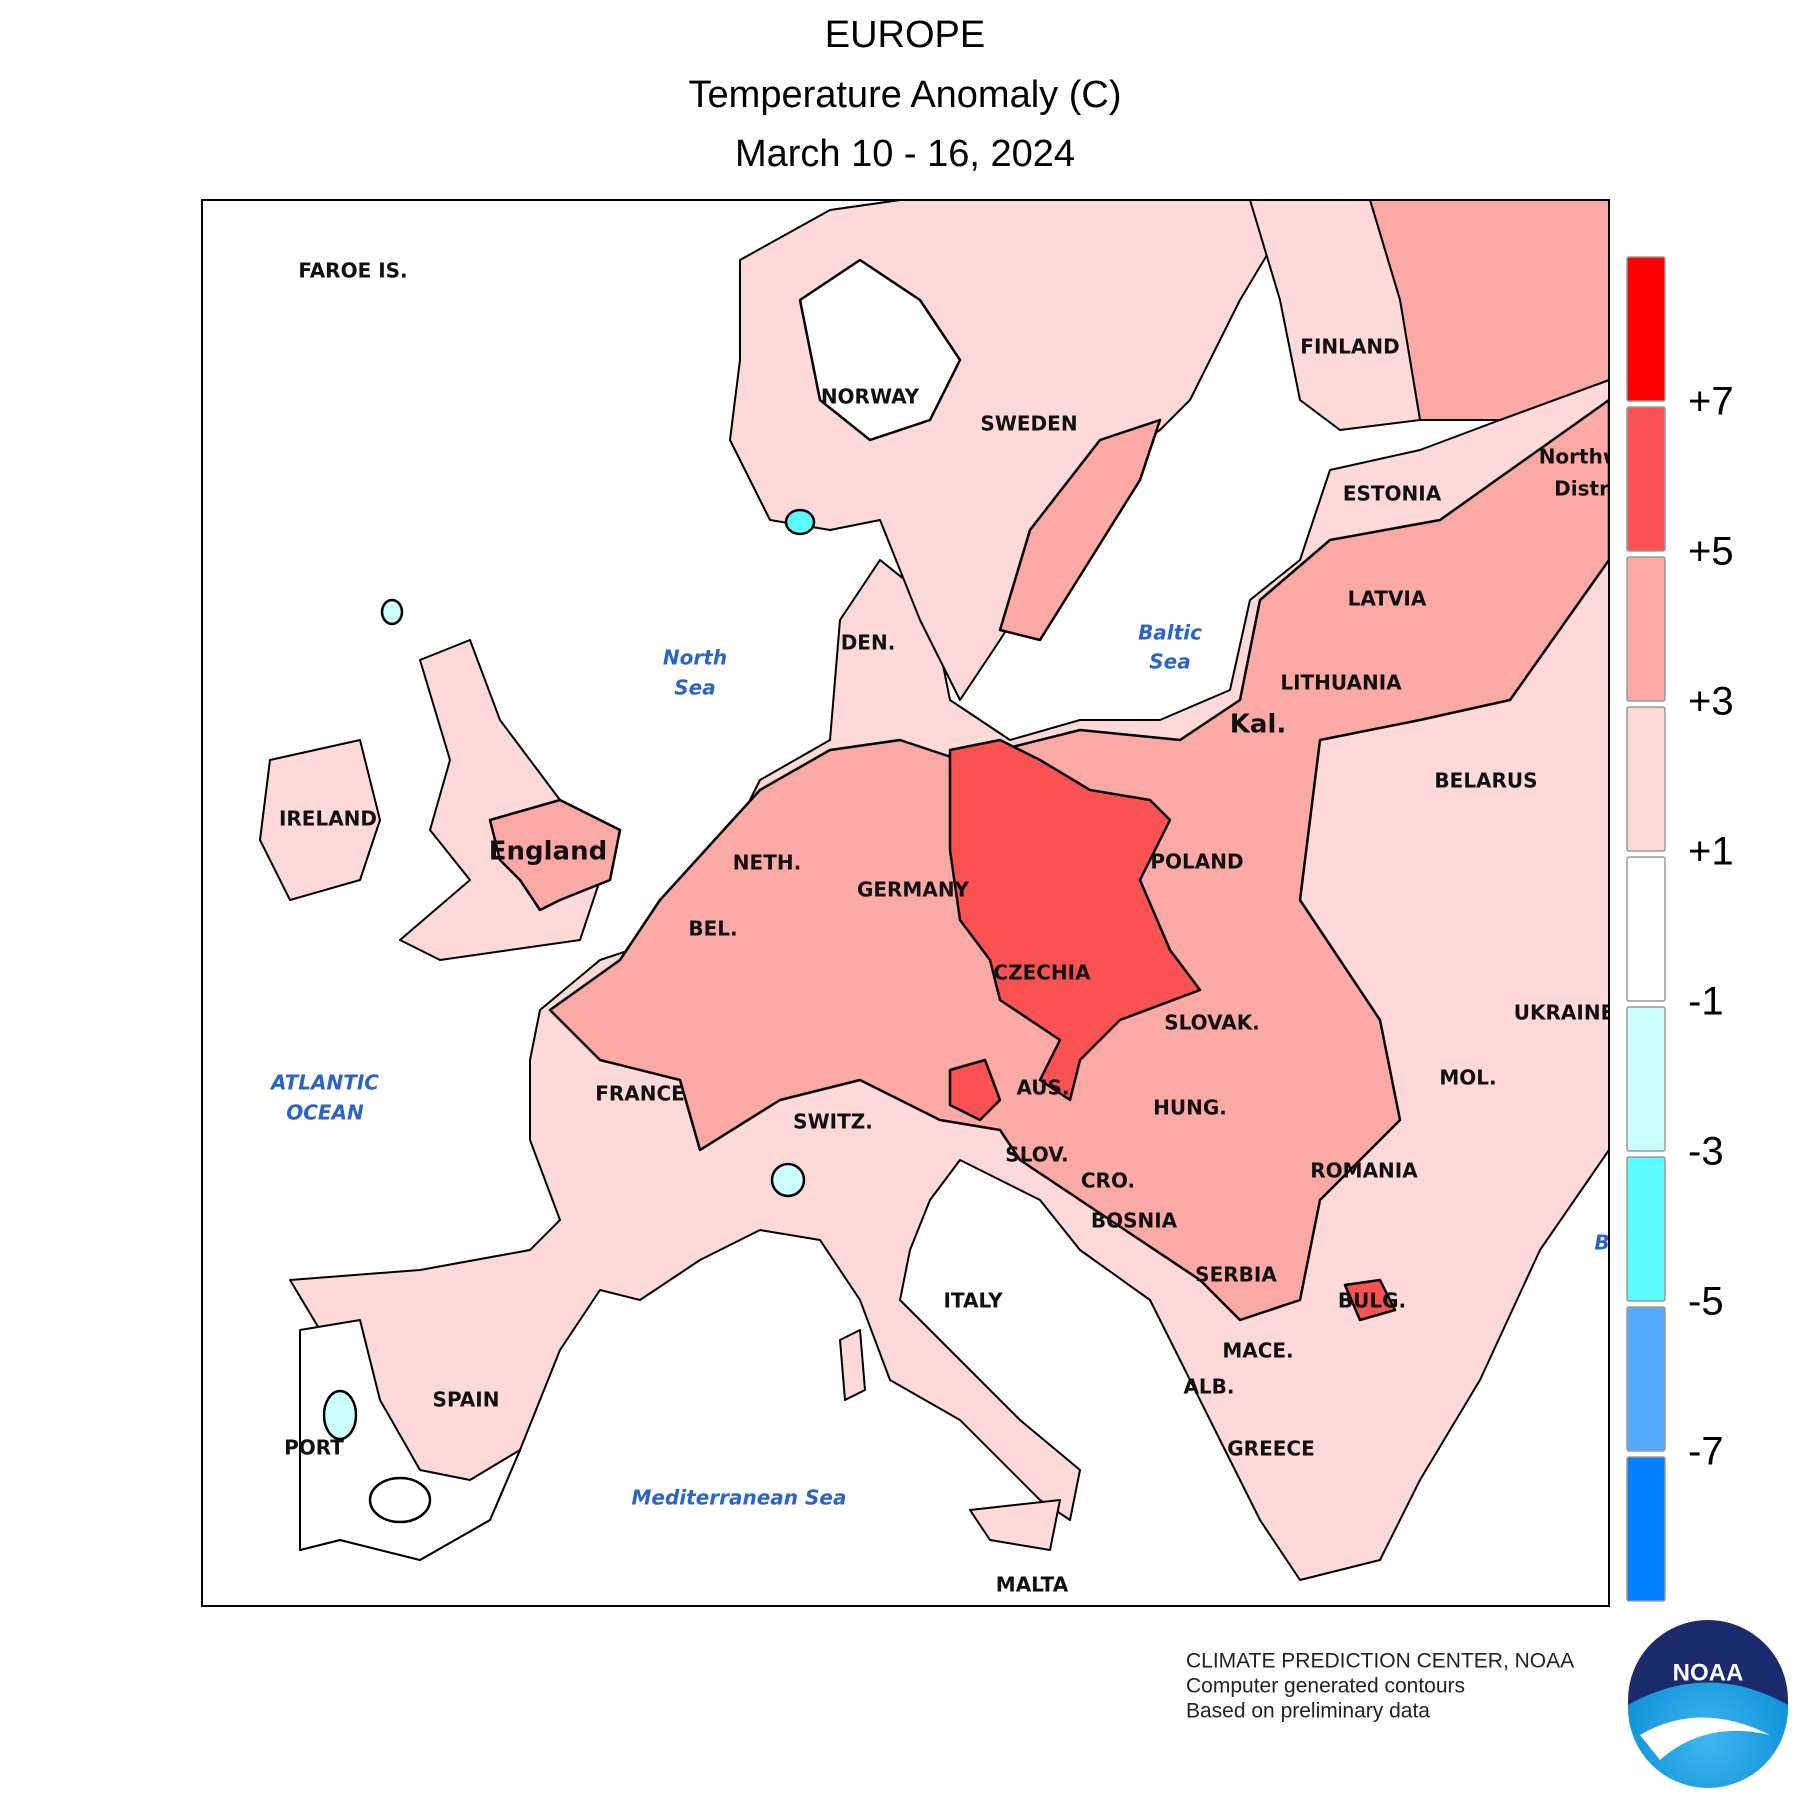 This screenshot has width=1800, height=1800. Describe the element at coordinates (1042, 1088) in the screenshot. I see `map-label: AUS.` at that location.